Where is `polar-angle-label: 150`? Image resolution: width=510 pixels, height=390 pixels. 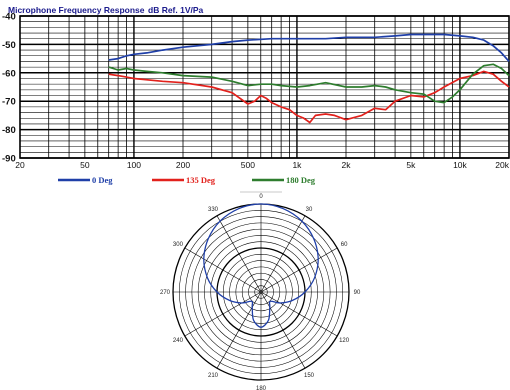
polar-angle-label: 150 is located at coordinates (309, 376).